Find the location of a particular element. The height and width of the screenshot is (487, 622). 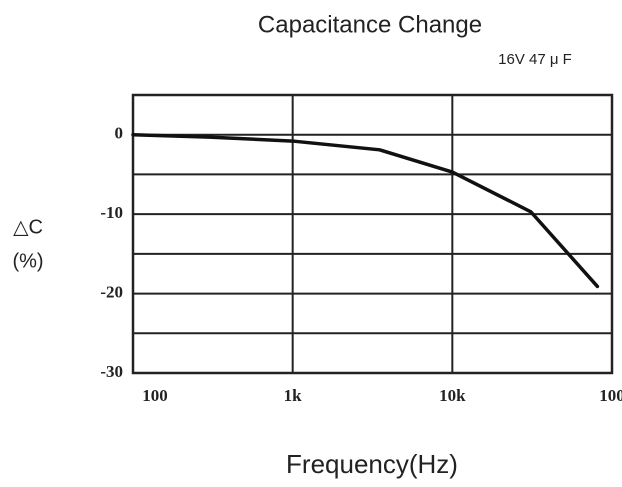

y-tick-label: 0 is located at coordinates (119, 133).